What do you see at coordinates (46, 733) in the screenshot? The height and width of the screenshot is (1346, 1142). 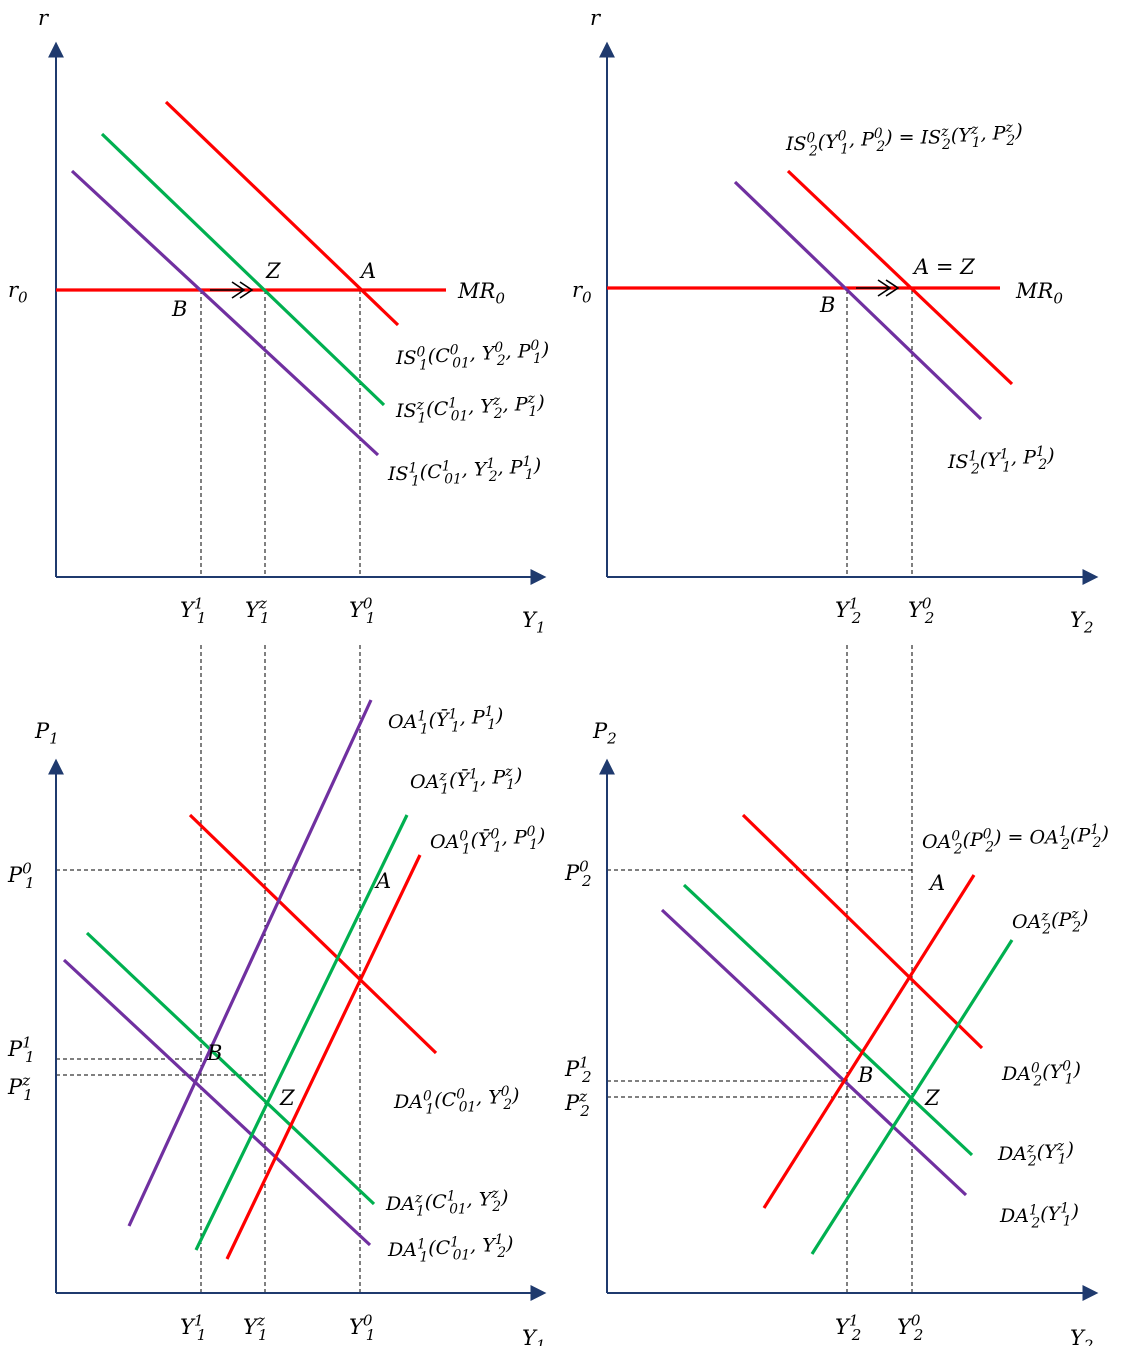 I see `y-axis-label: P1​` at bounding box center [46, 733].